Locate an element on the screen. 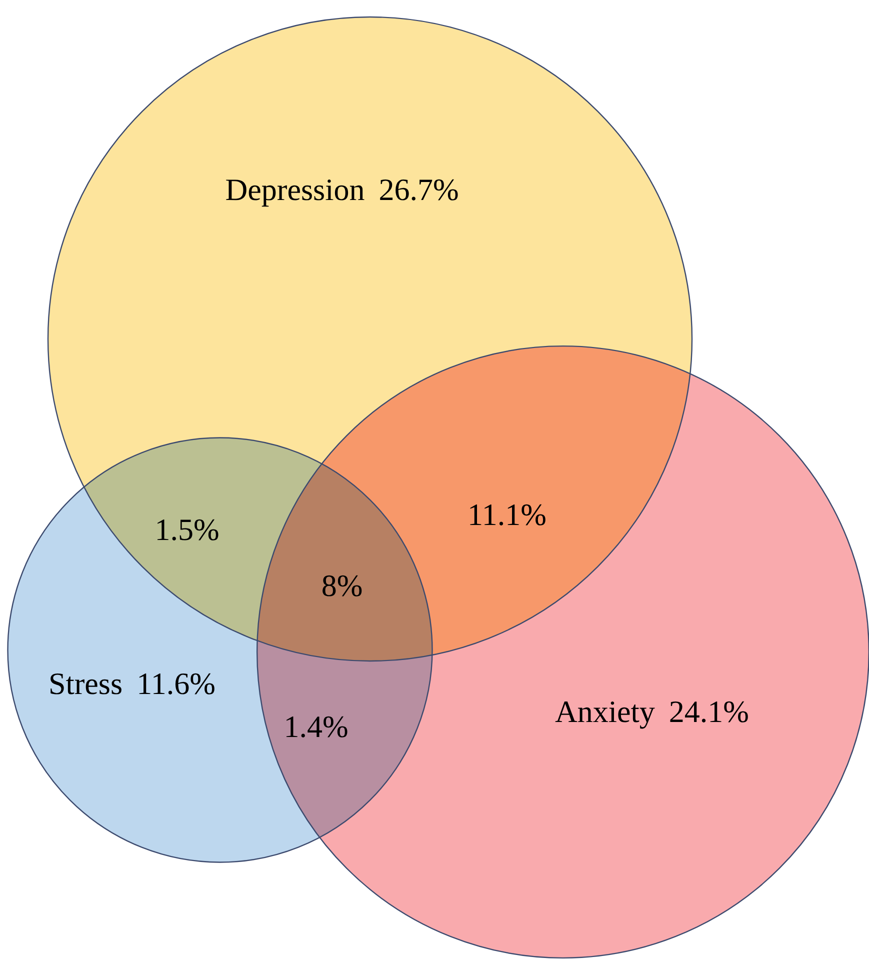  data-label: 11.6% is located at coordinates (176, 683).